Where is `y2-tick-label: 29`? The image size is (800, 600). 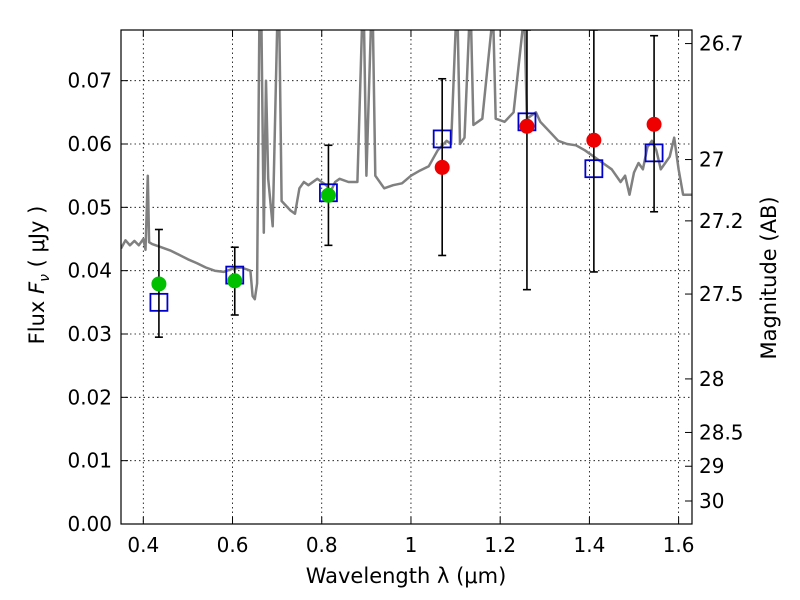 y2-tick-label: 29 is located at coordinates (711, 466).